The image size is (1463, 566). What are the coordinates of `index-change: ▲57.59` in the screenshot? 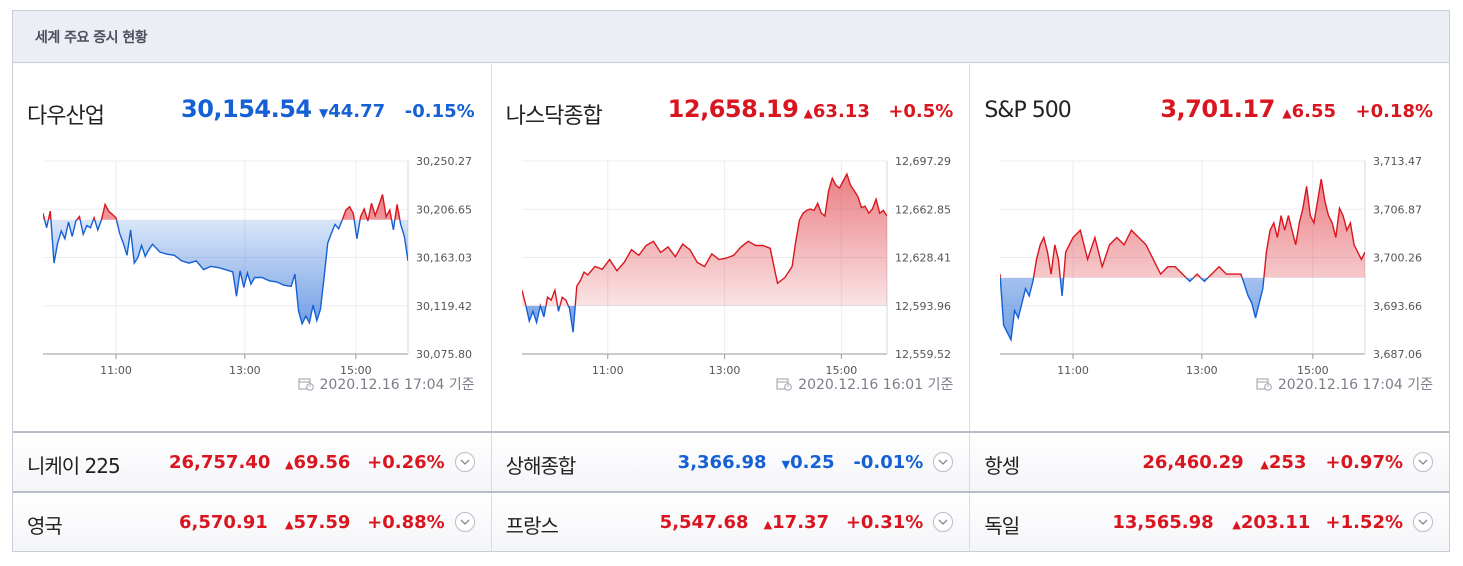 It's located at (317, 522).